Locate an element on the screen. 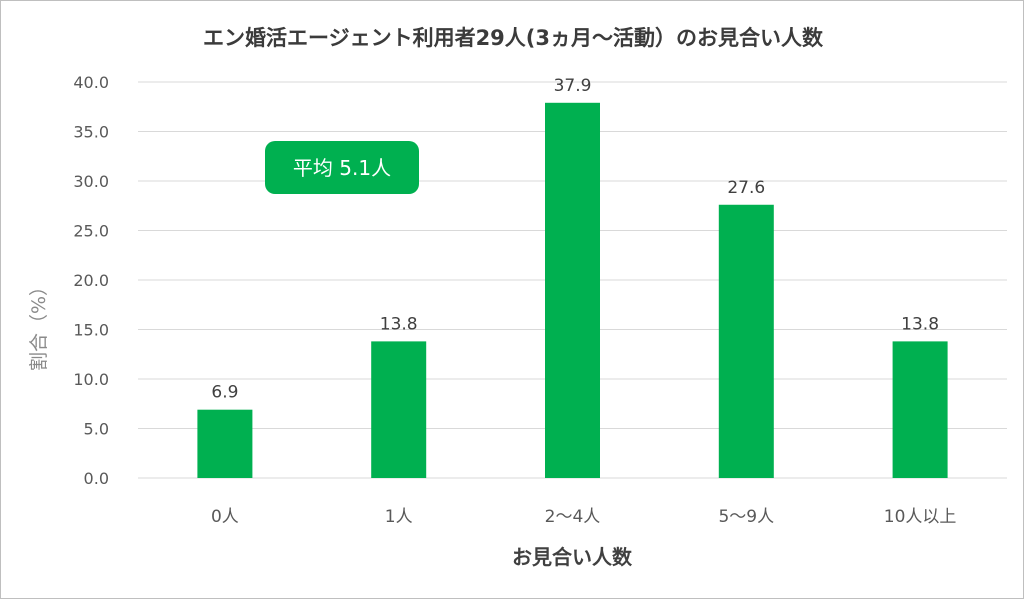  x-category-label: 1人 is located at coordinates (399, 517).